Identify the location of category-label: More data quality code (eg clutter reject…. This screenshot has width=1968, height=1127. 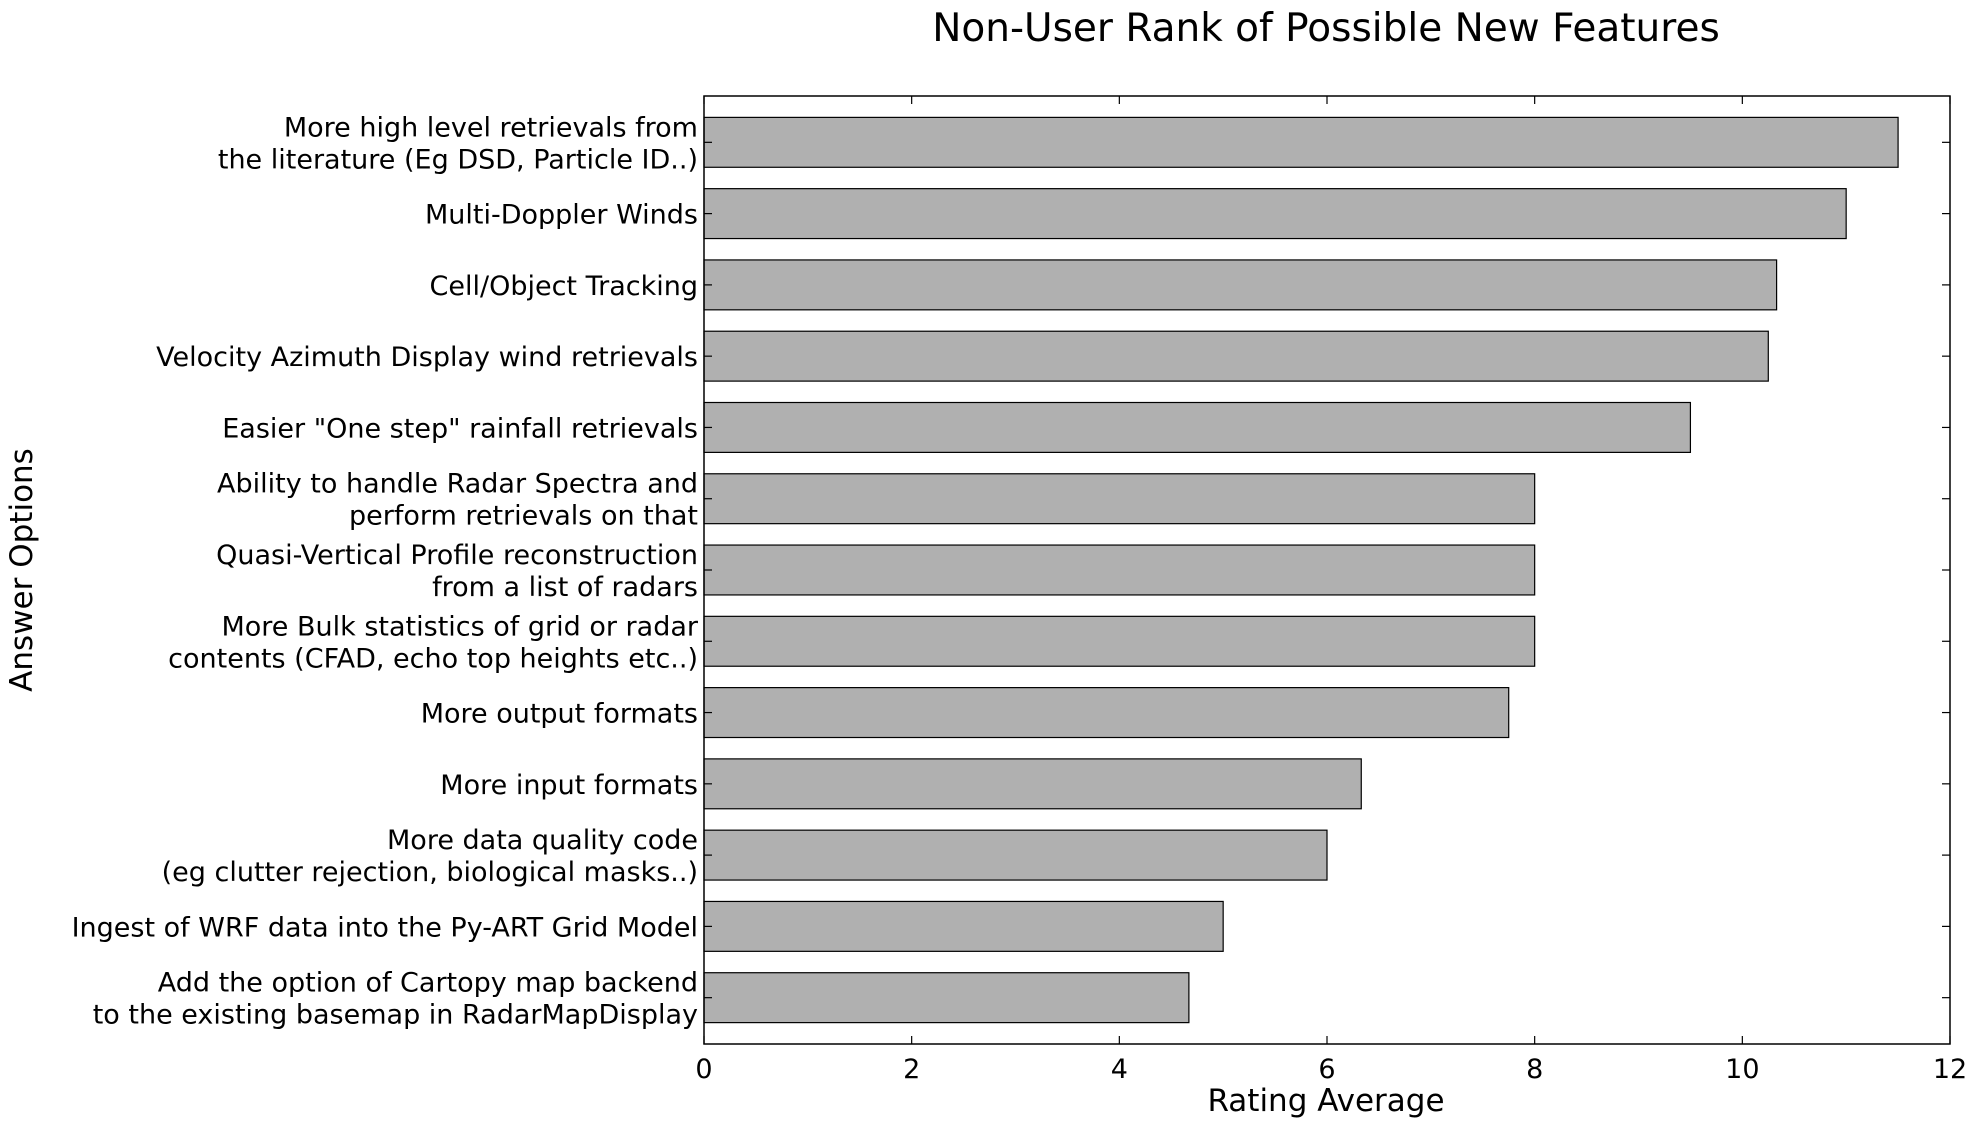
(430, 856).